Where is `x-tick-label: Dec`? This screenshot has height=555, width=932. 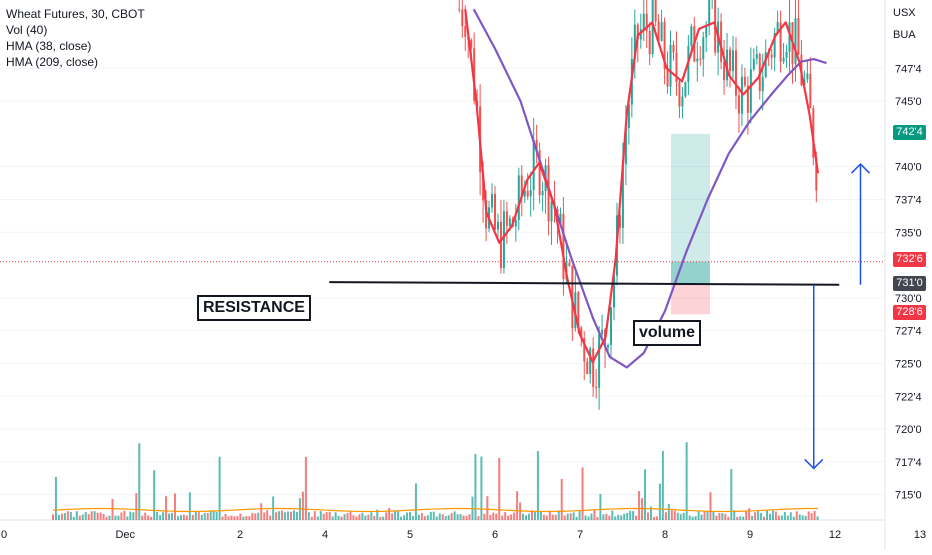 x-tick-label: Dec is located at coordinates (125, 535).